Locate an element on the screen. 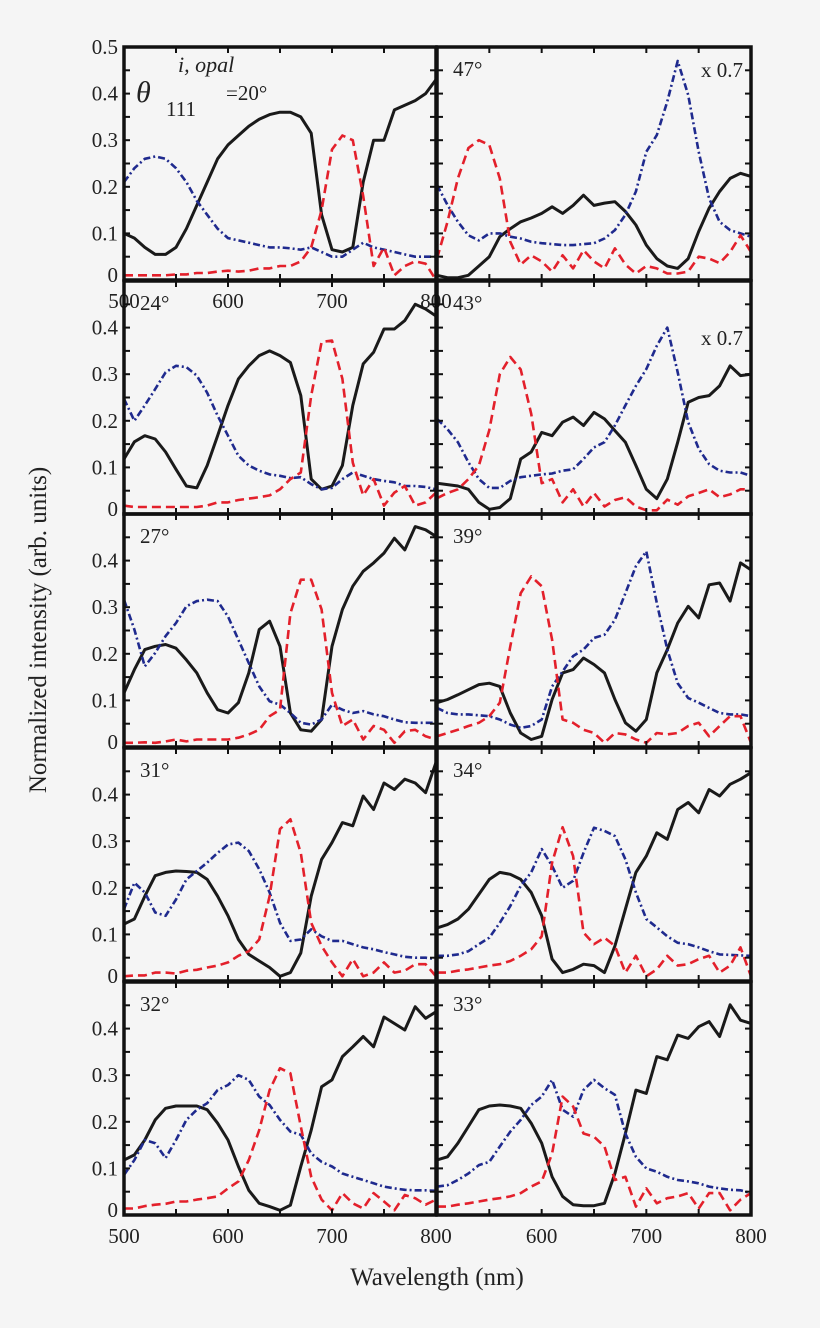 This screenshot has width=820, height=1328. theta-value: =20° is located at coordinates (246, 93).